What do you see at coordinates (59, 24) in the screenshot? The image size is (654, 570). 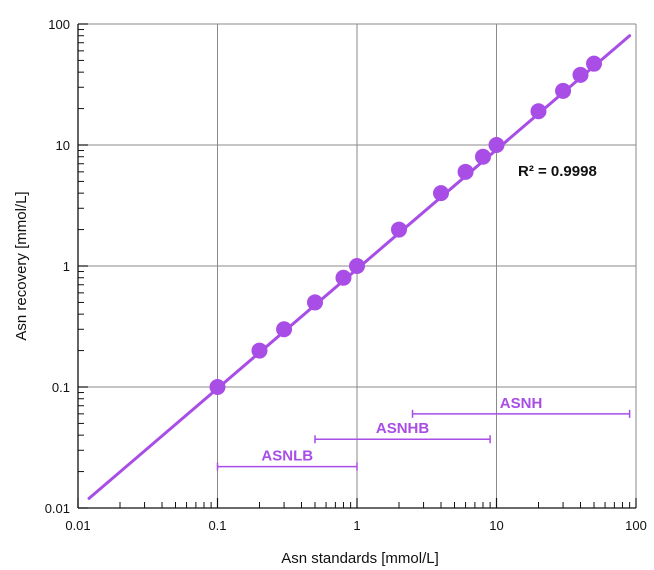 I see `y-tick-label: 100` at bounding box center [59, 24].